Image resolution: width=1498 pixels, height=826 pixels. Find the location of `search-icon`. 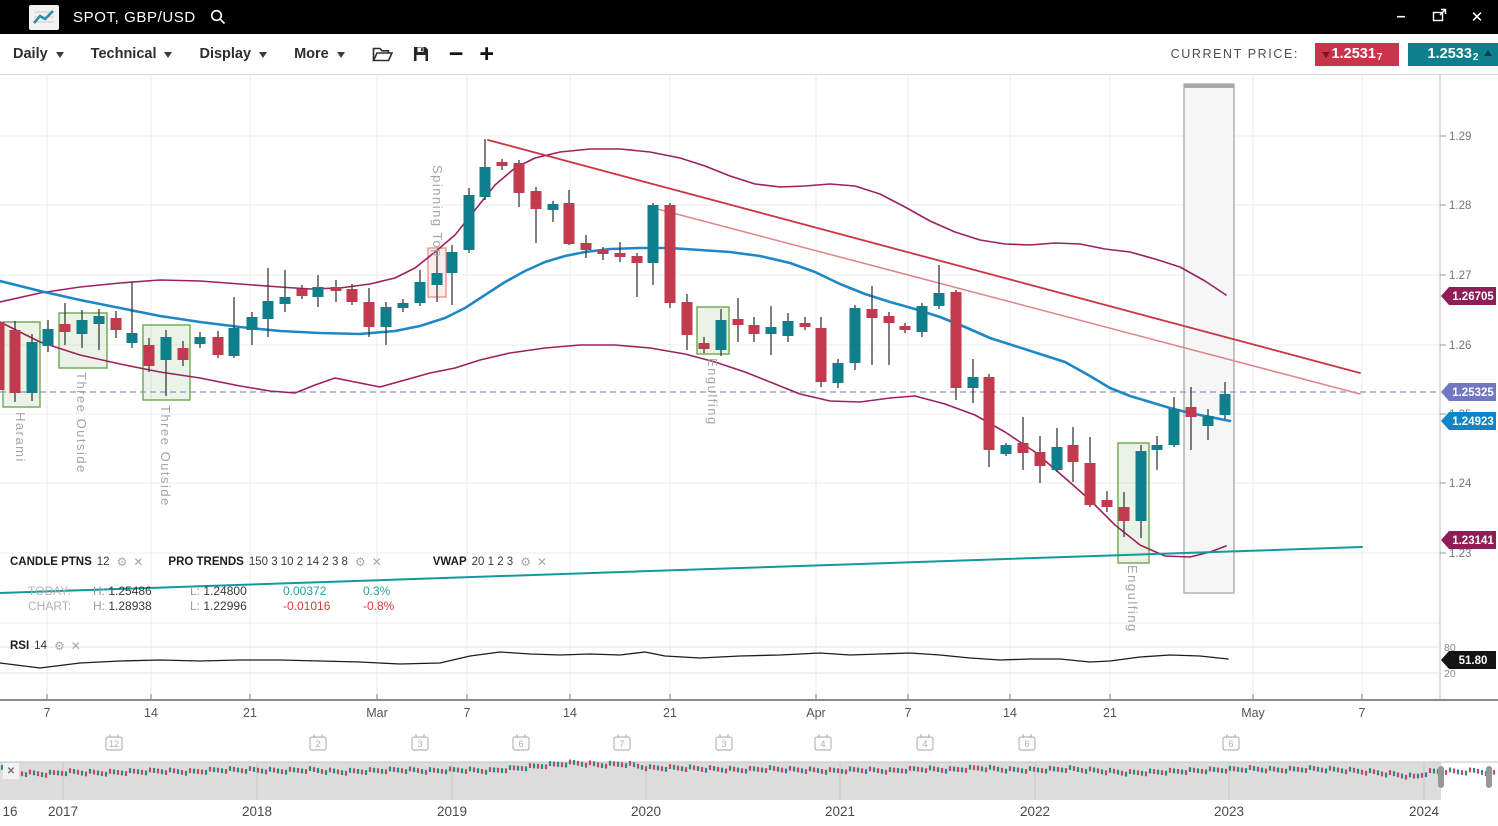

search-icon is located at coordinates (218, 17).